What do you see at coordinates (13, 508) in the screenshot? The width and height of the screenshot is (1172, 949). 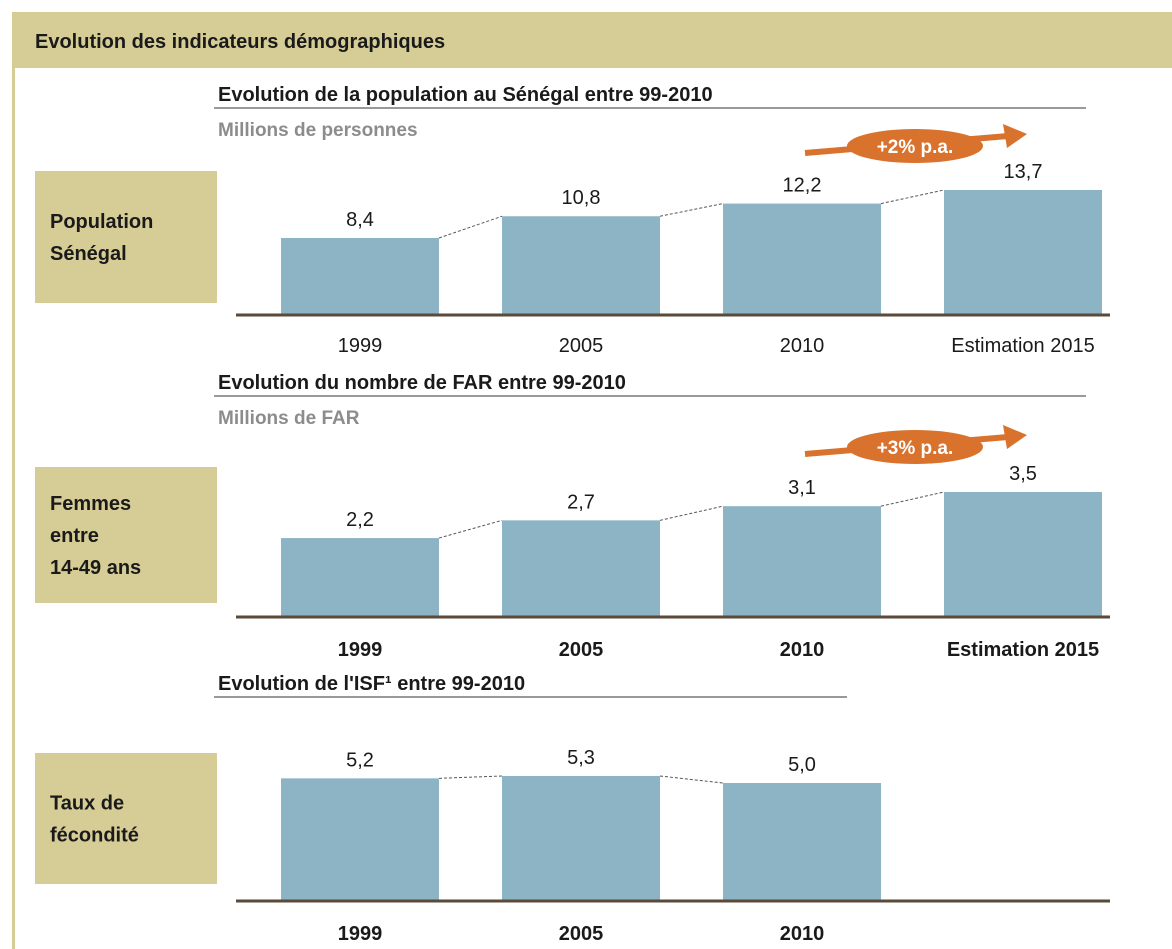 I see `frame-border` at bounding box center [13, 508].